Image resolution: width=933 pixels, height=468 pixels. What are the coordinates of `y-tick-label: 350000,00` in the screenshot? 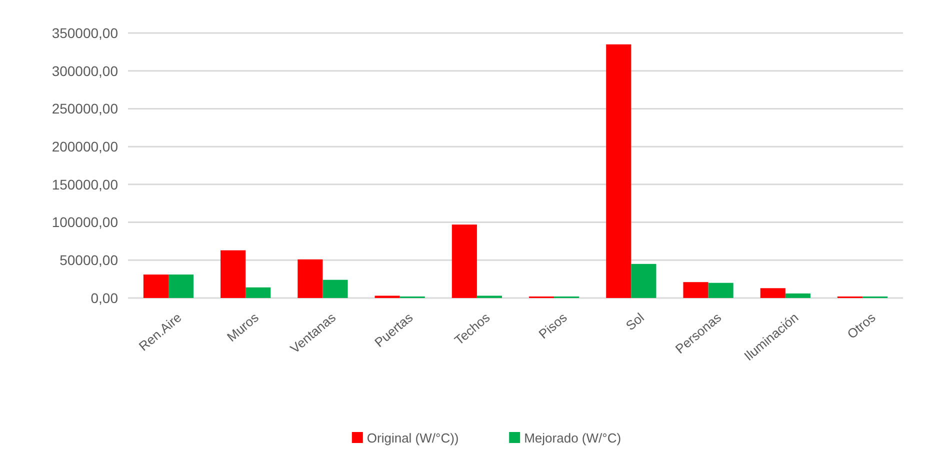 It's located at (85, 32).